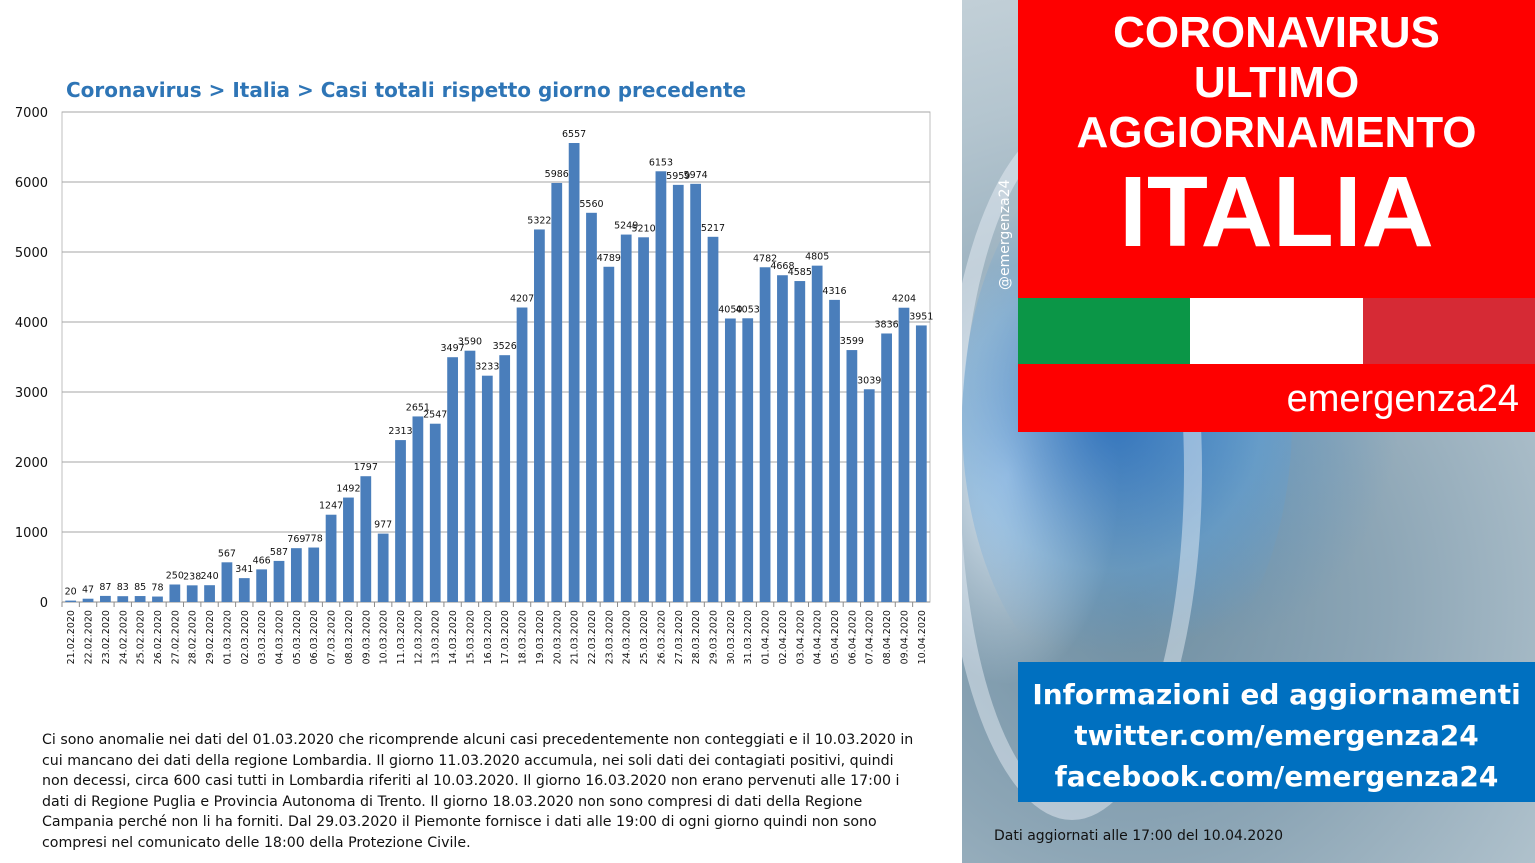  Describe the element at coordinates (904, 637) in the screenshot. I see `x-tick-label: 09.04.2020` at that location.